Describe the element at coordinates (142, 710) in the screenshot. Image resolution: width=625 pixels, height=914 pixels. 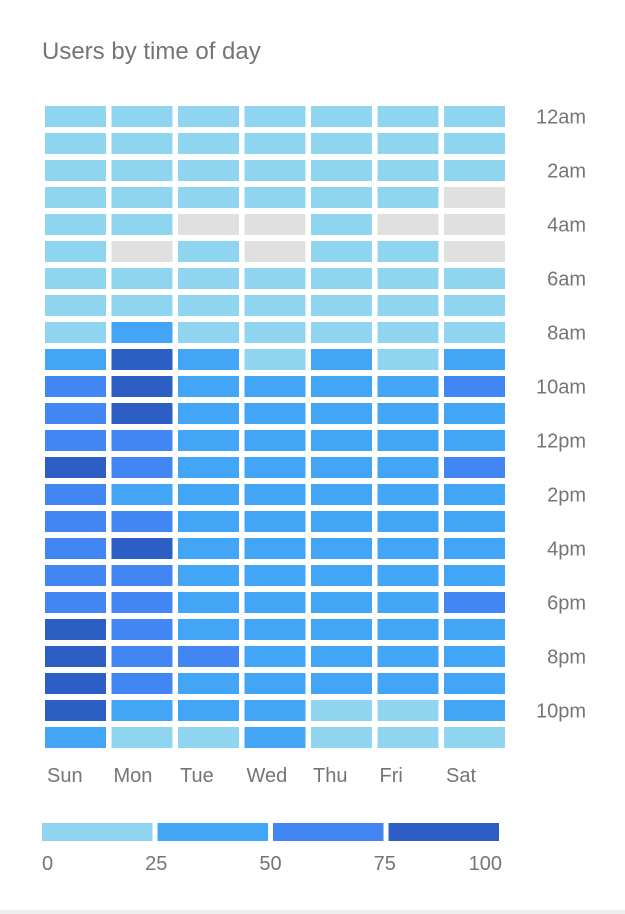
I see `heatmap-cell-mon-10pm` at that location.